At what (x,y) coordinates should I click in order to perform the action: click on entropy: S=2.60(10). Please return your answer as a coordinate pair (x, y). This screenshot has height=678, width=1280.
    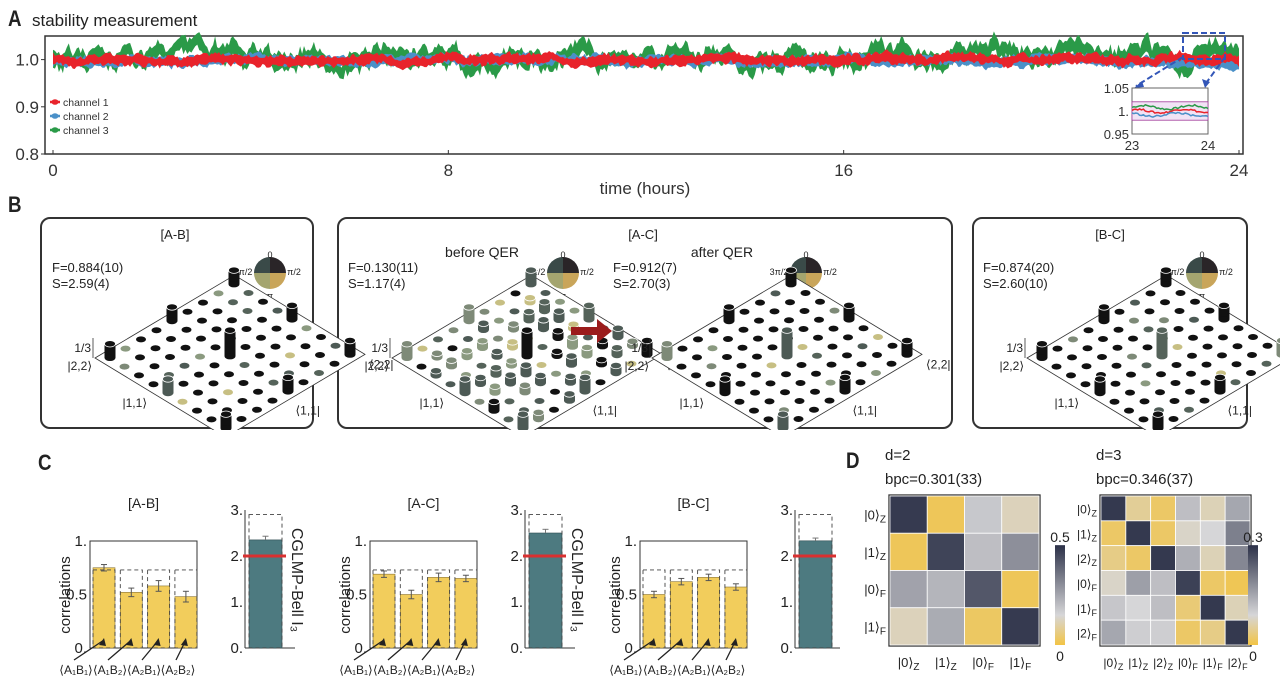
    Looking at the image, I should click on (1015, 283).